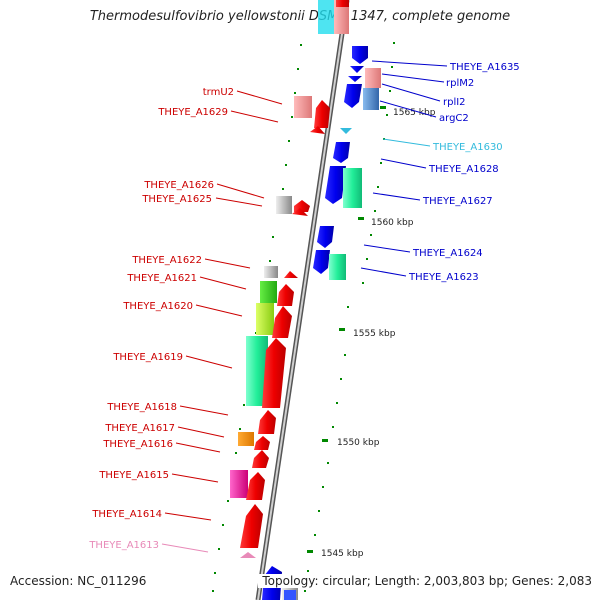 The width and height of the screenshot is (600, 600). What do you see at coordinates (157, 306) in the screenshot?
I see `gene-label: THEYE_A1620` at bounding box center [157, 306].